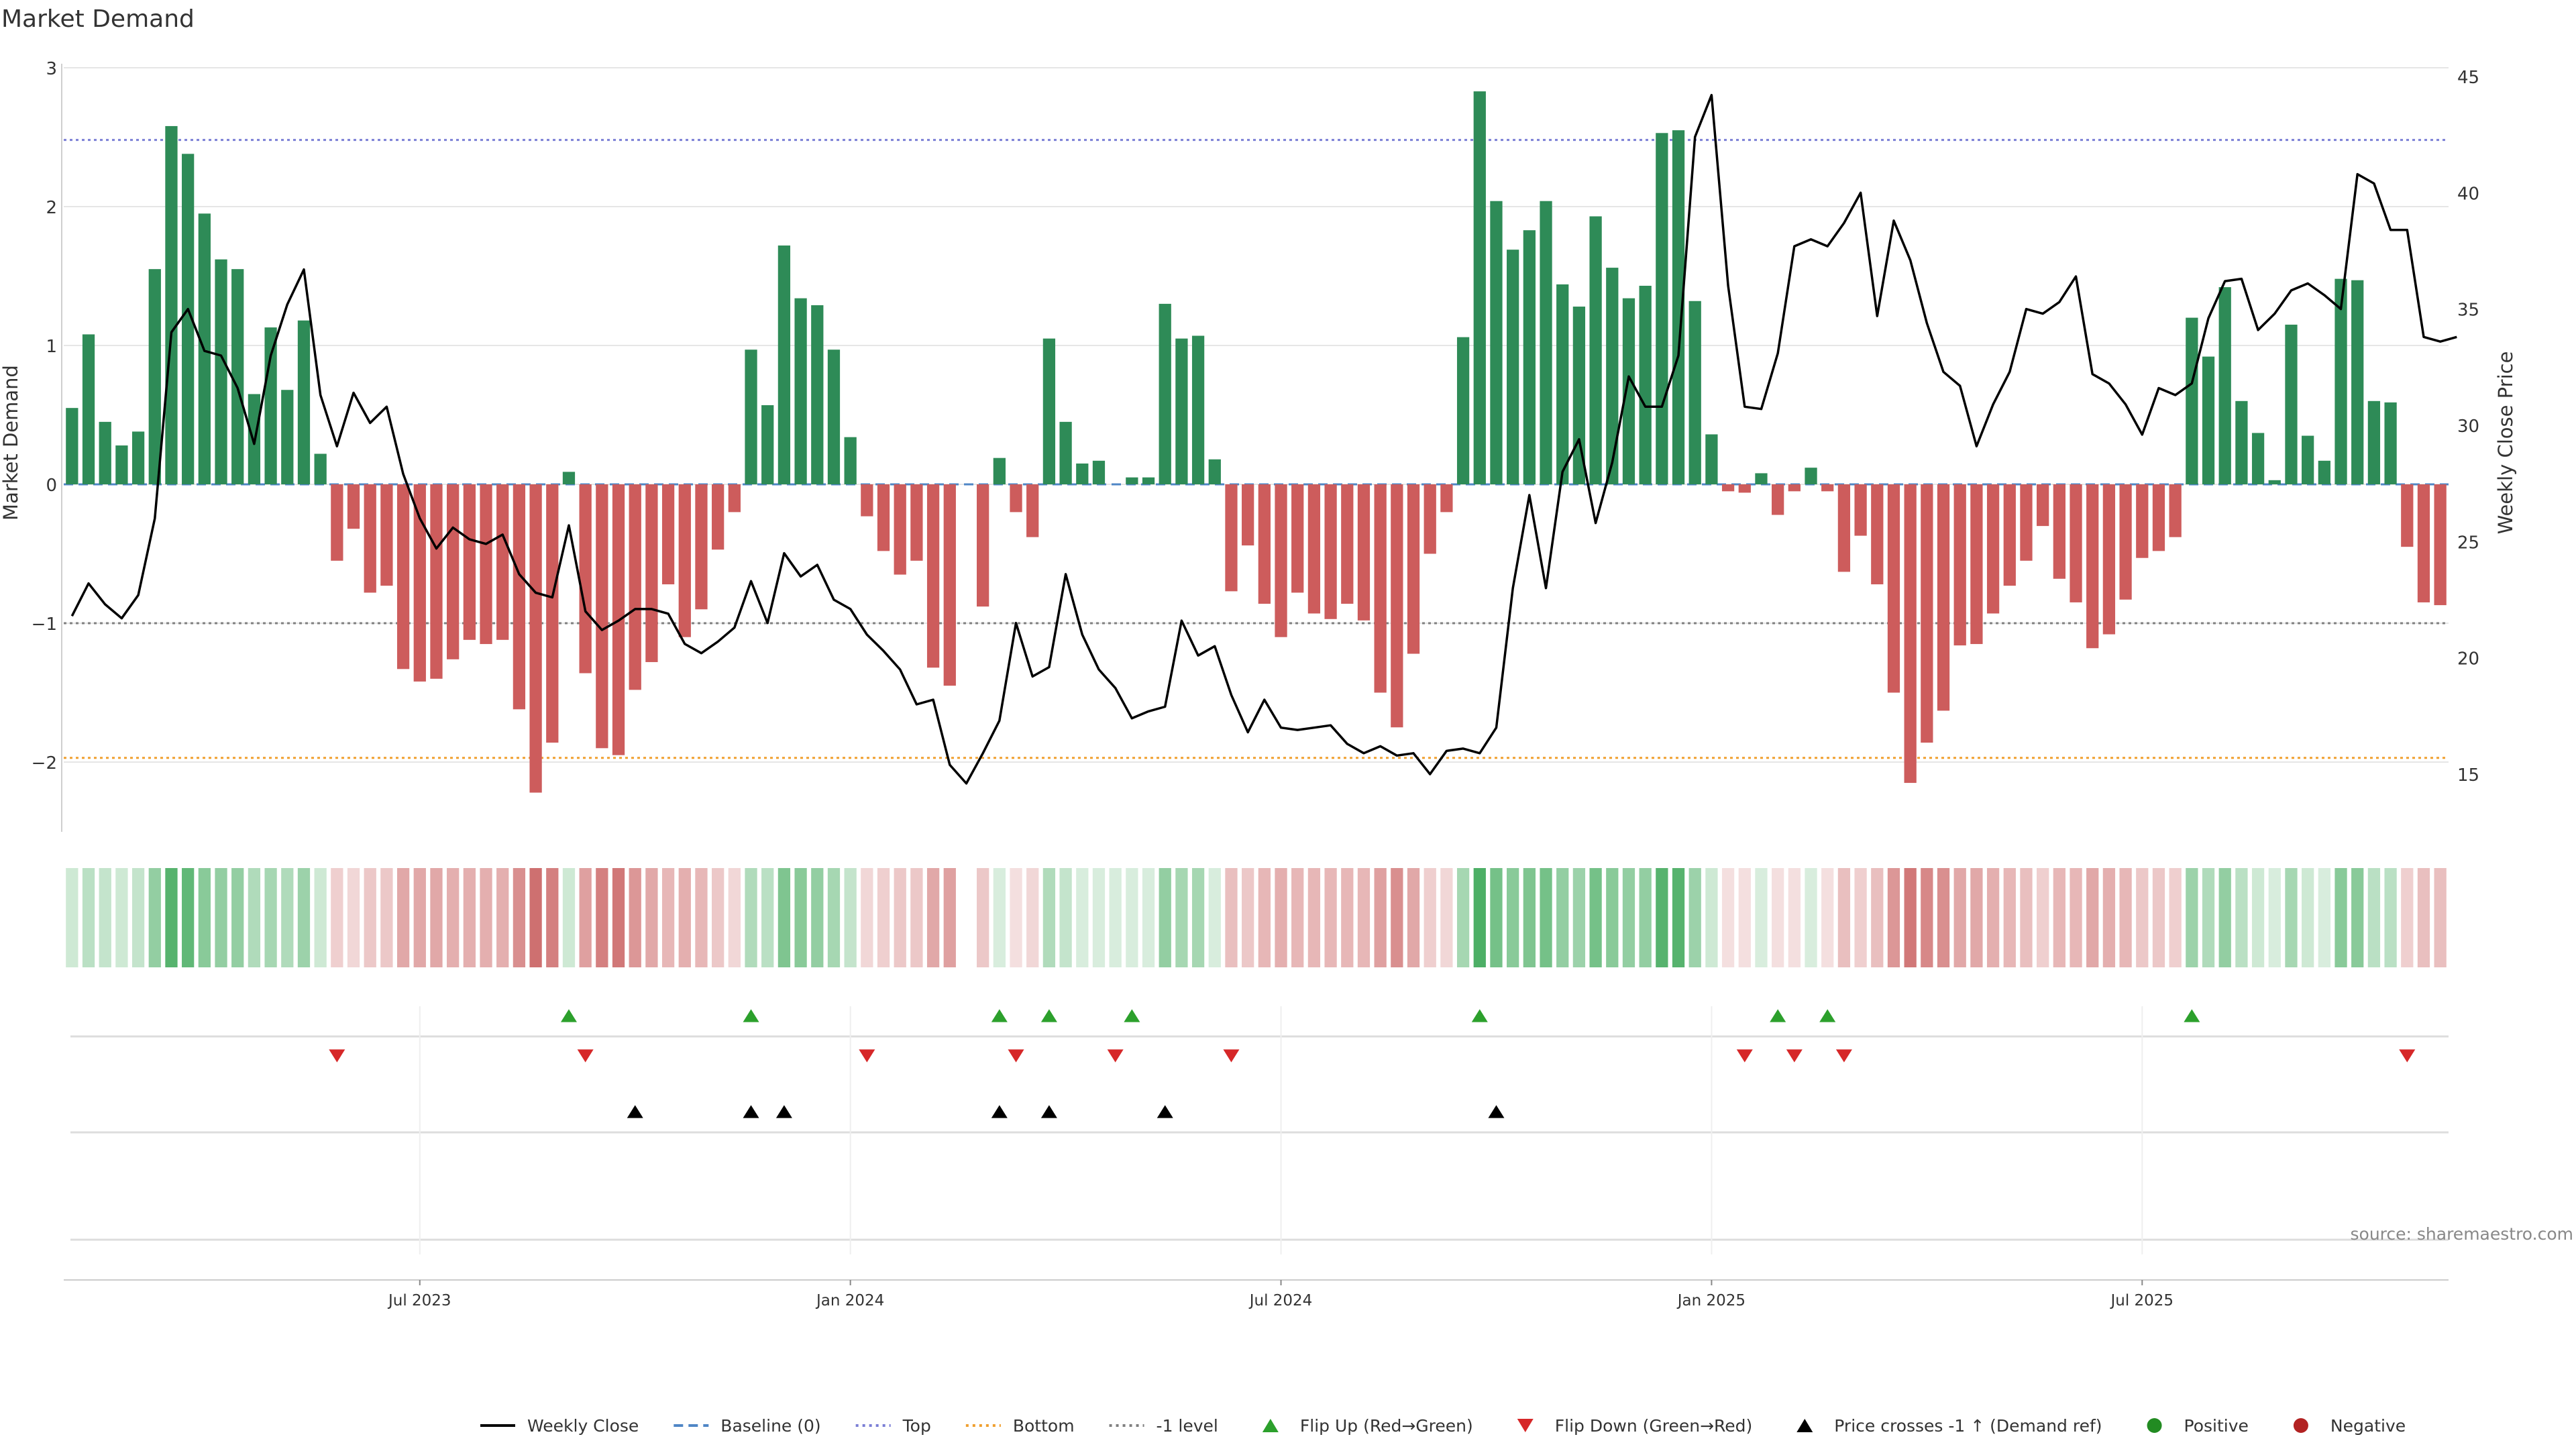  What do you see at coordinates (2141, 1300) in the screenshot?
I see `x-tick-label: Jul 2025` at bounding box center [2141, 1300].